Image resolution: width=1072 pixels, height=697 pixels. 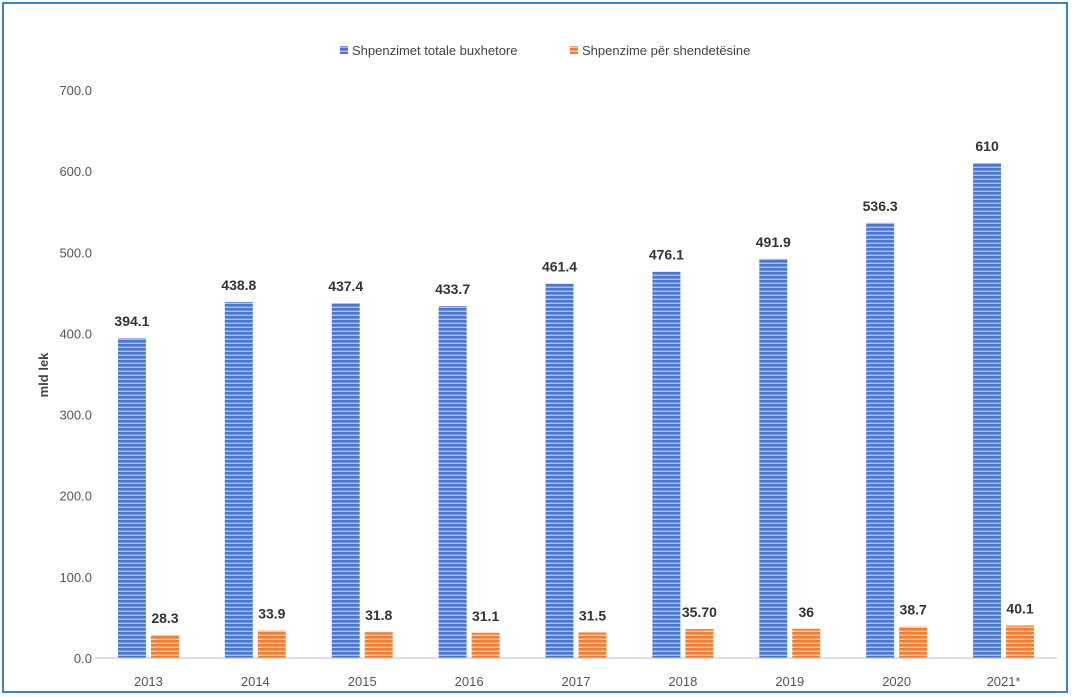 What do you see at coordinates (255, 681) in the screenshot?
I see `x-tick-label: 2014` at bounding box center [255, 681].